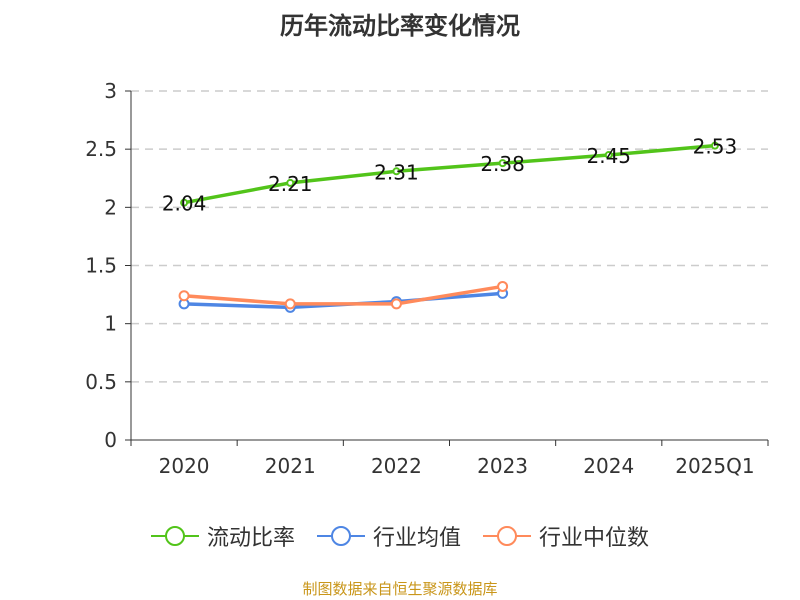 The height and width of the screenshot is (600, 800). Describe the element at coordinates (184, 466) in the screenshot. I see `x-tick-label: 2020` at that location.